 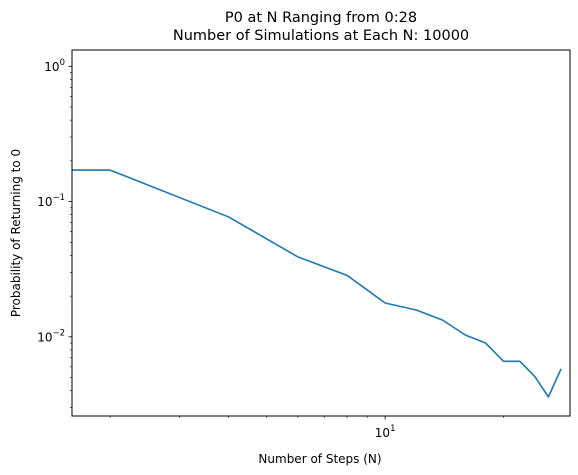 What do you see at coordinates (51, 336) in the screenshot?
I see `y-tick-label: 10⁻²` at bounding box center [51, 336].